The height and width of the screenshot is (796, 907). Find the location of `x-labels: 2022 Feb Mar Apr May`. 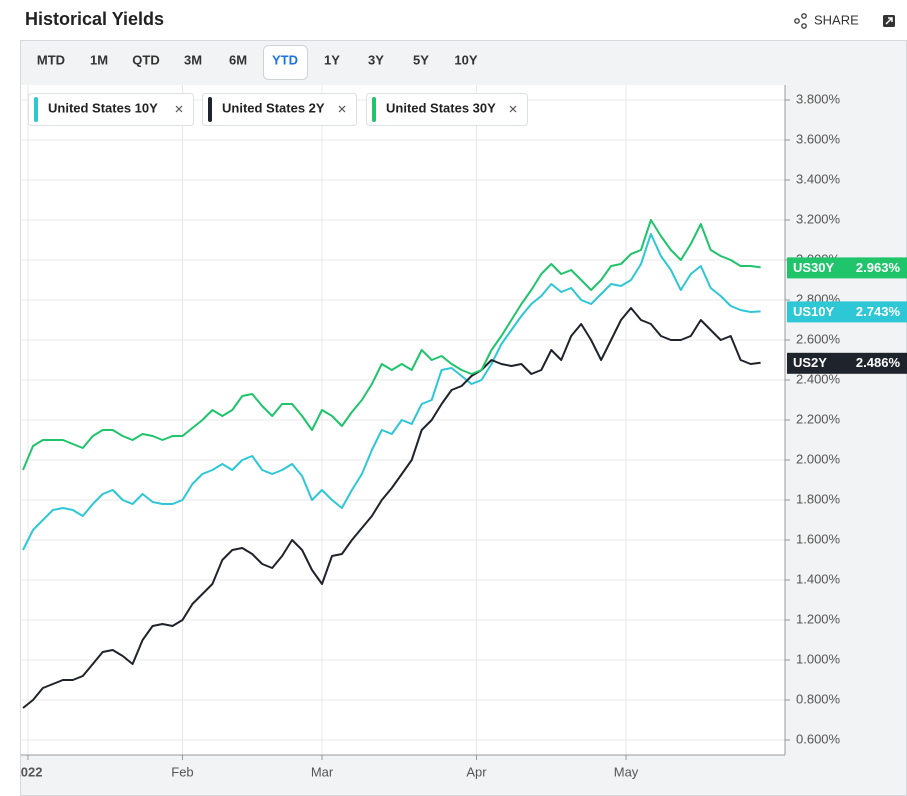

x-labels: 2022 Feb Mar Apr May is located at coordinates (326, 771).